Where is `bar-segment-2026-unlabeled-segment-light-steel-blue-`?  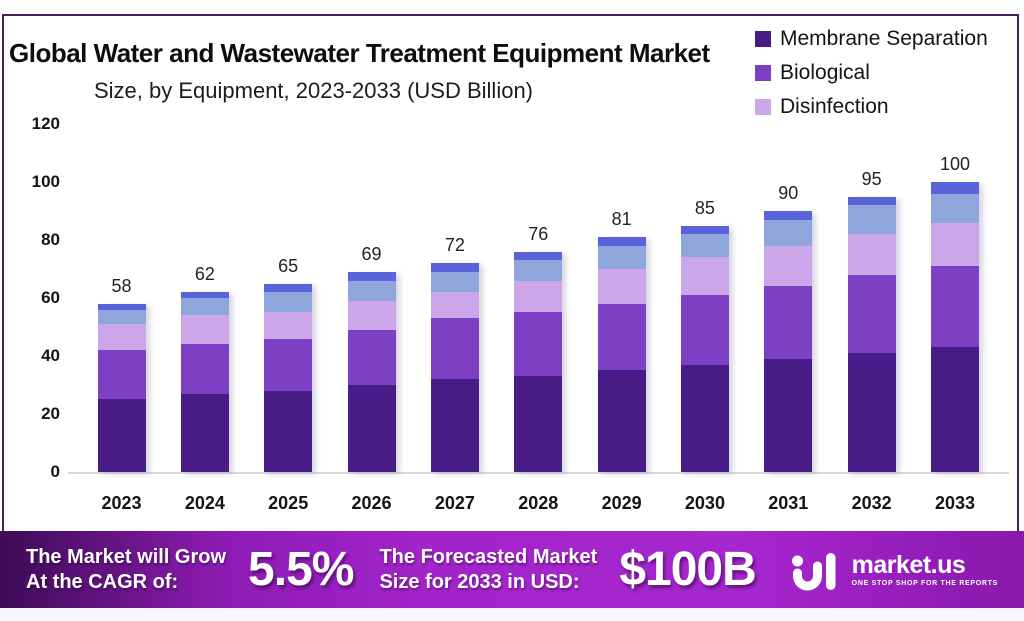 bar-segment-2026-unlabeled-segment-light-steel-blue- is located at coordinates (371, 290).